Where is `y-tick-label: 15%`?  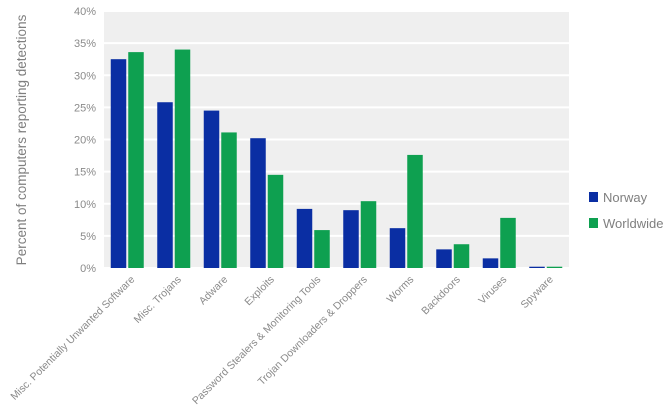
y-tick-label: 15% is located at coordinates (85, 173).